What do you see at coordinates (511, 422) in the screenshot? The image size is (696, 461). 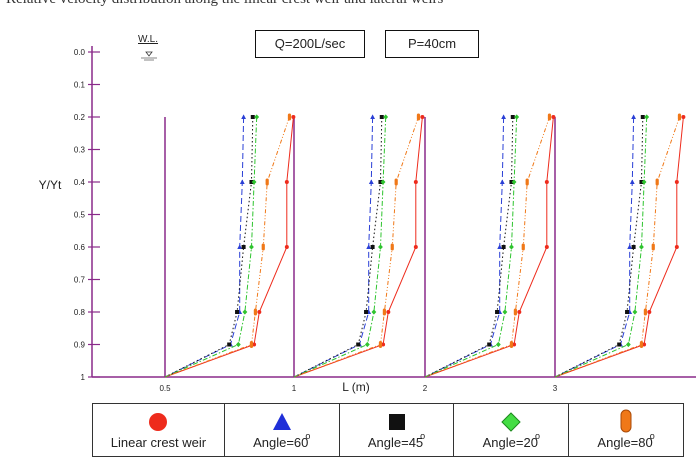 I see `green-diamond-icon` at bounding box center [511, 422].